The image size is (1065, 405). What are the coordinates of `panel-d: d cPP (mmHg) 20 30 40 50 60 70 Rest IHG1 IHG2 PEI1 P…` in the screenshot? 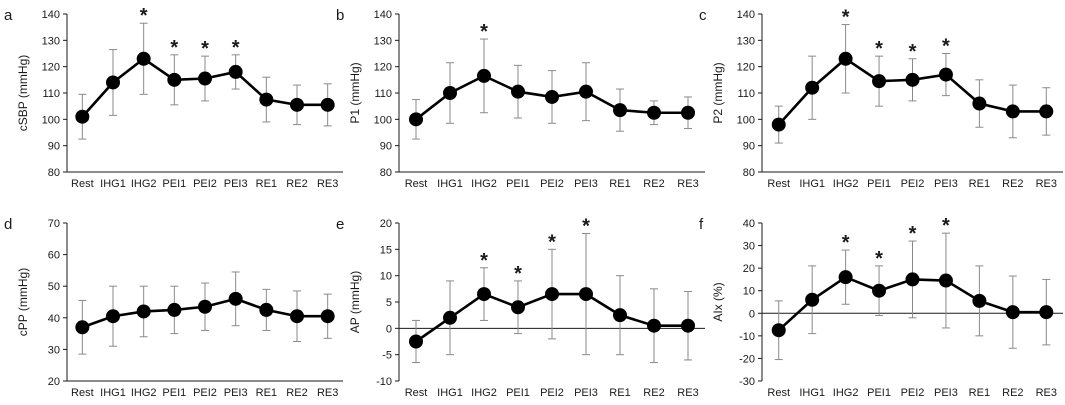 It's located at (173, 307).